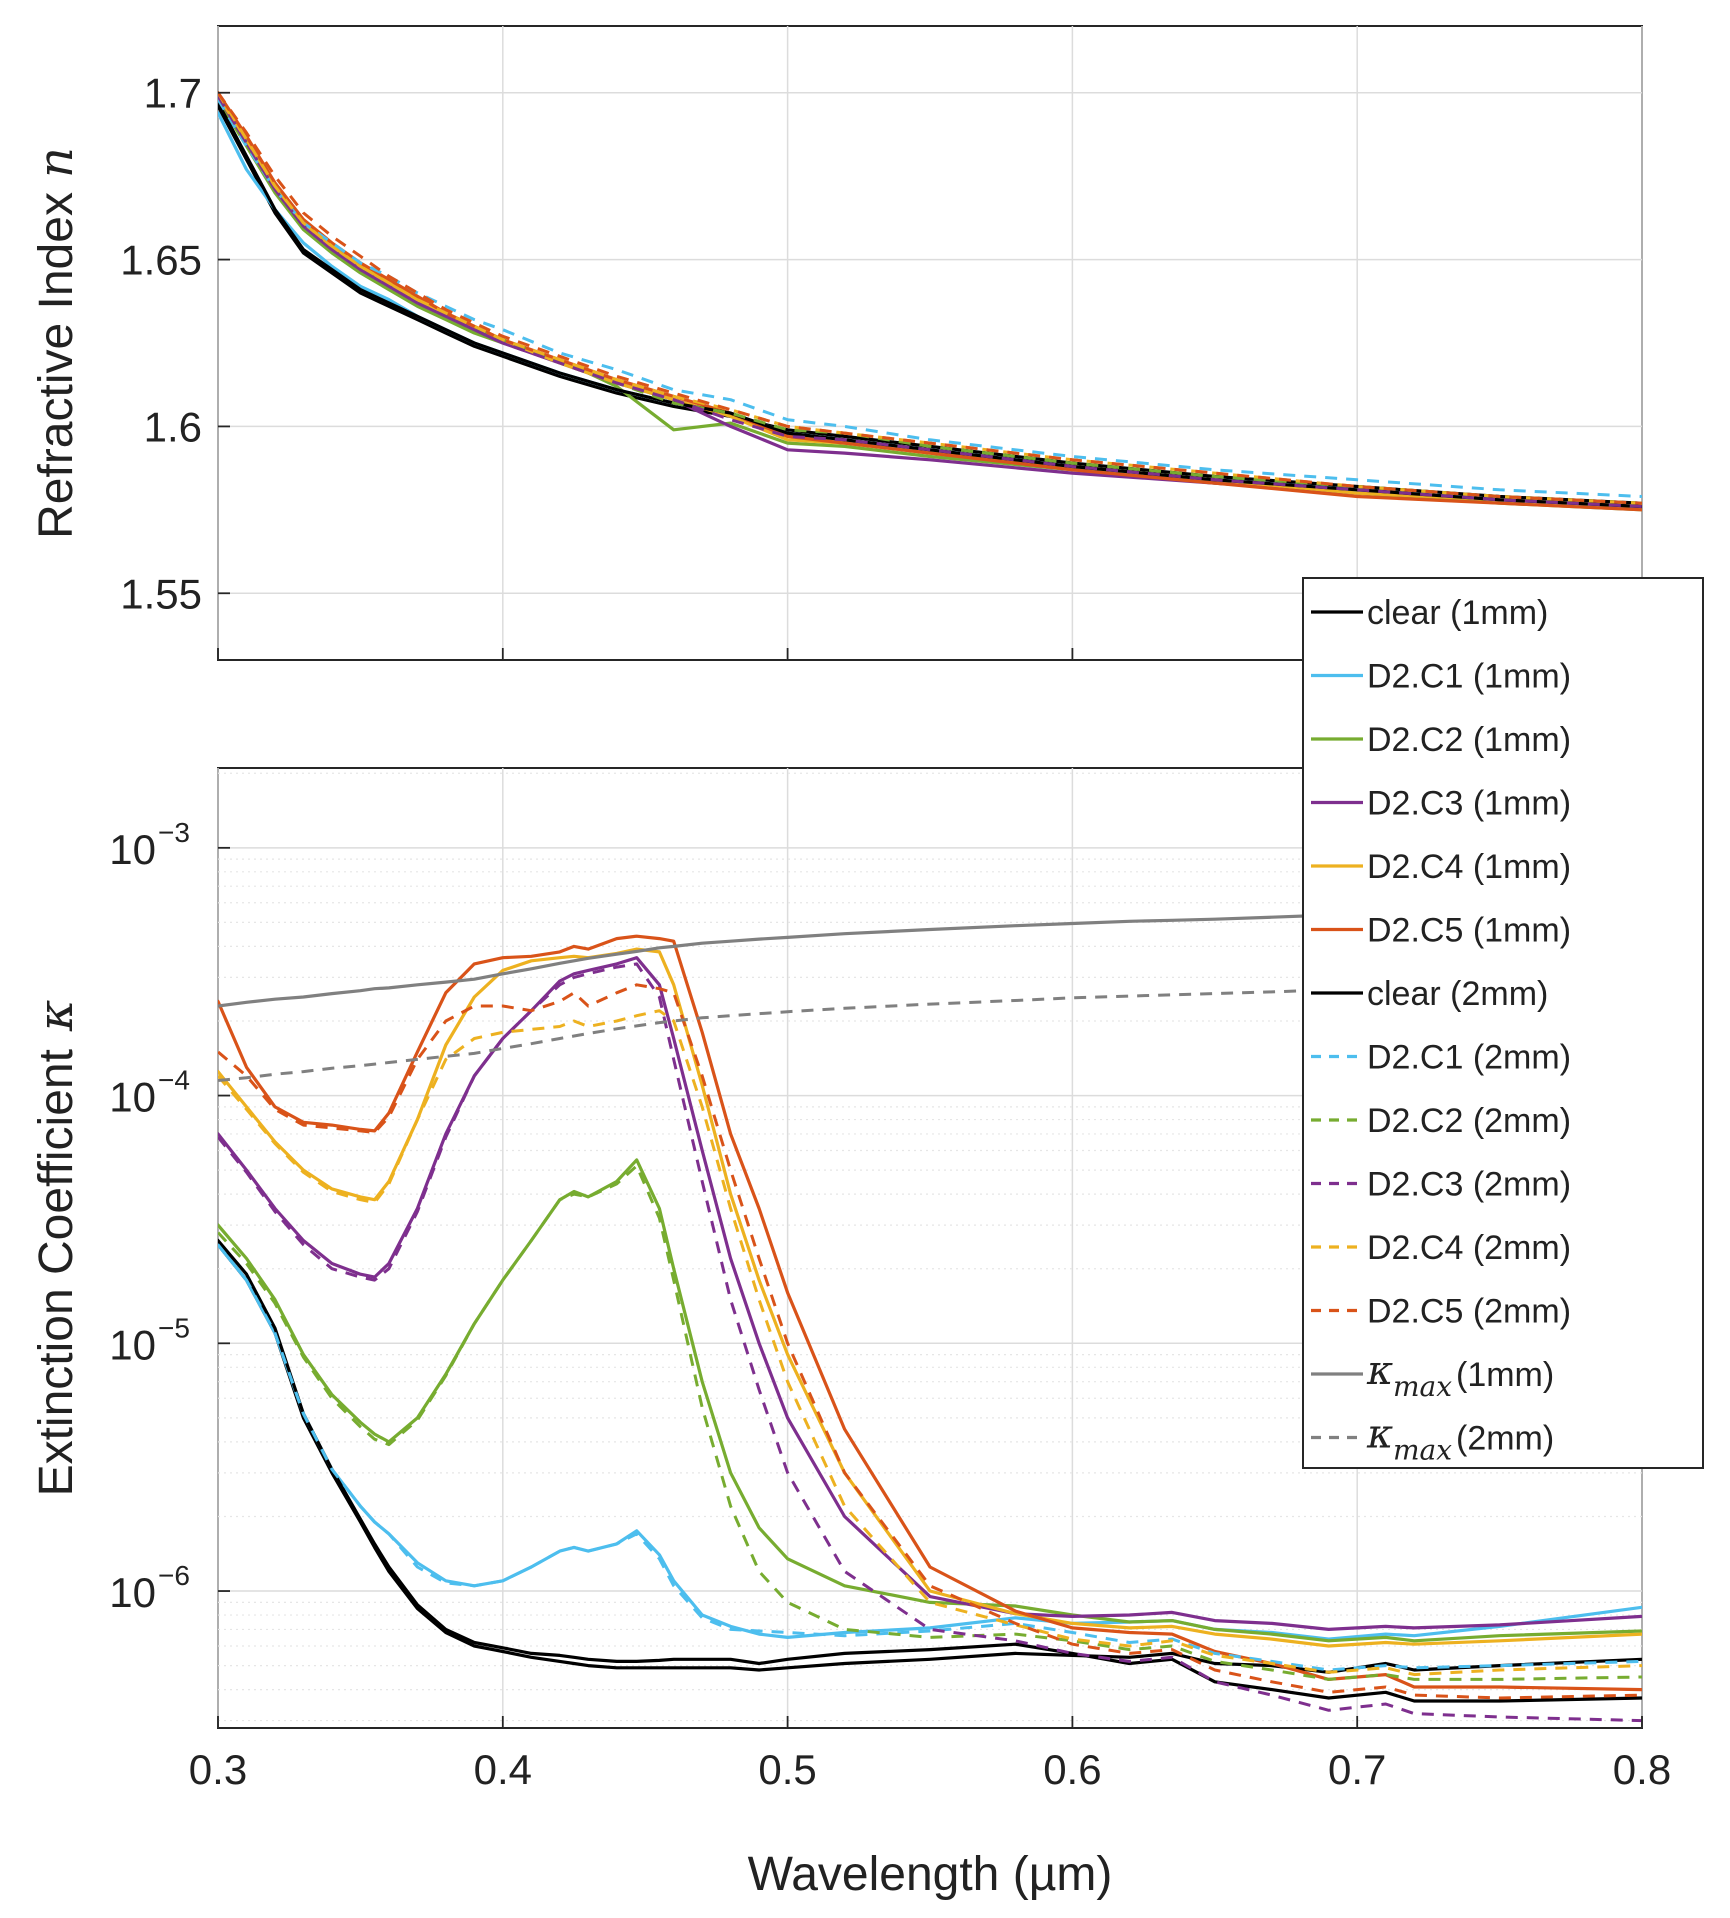 The image size is (1730, 1918). I want to click on x-tick-label: 0.6, so click(1072, 1769).